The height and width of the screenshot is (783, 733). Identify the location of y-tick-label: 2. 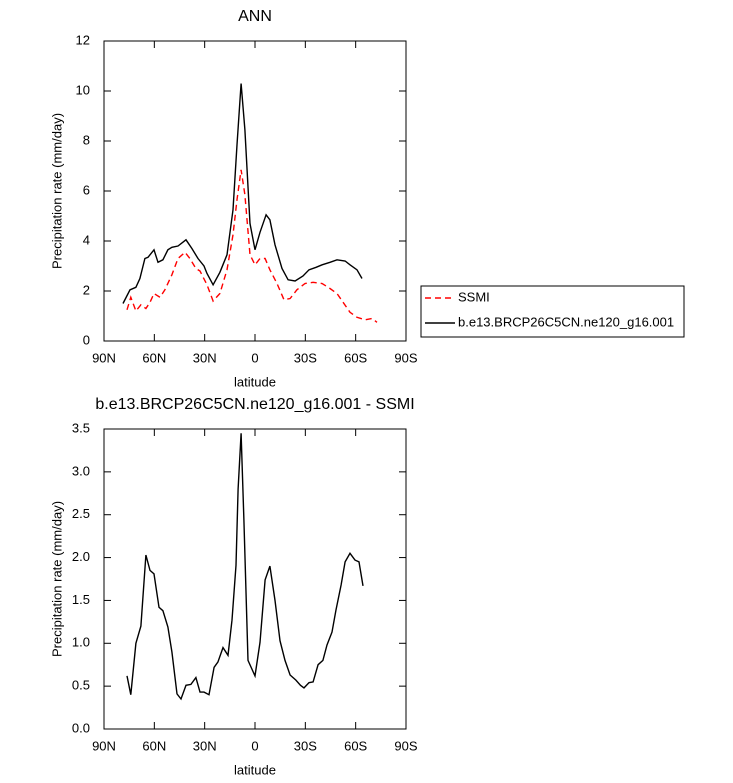
(86, 289).